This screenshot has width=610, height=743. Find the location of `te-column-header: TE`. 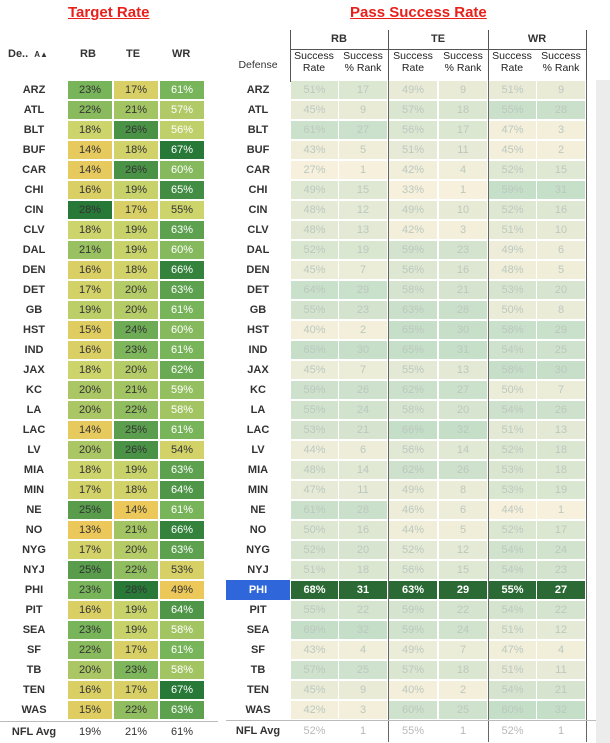

te-column-header: TE is located at coordinates (133, 54).